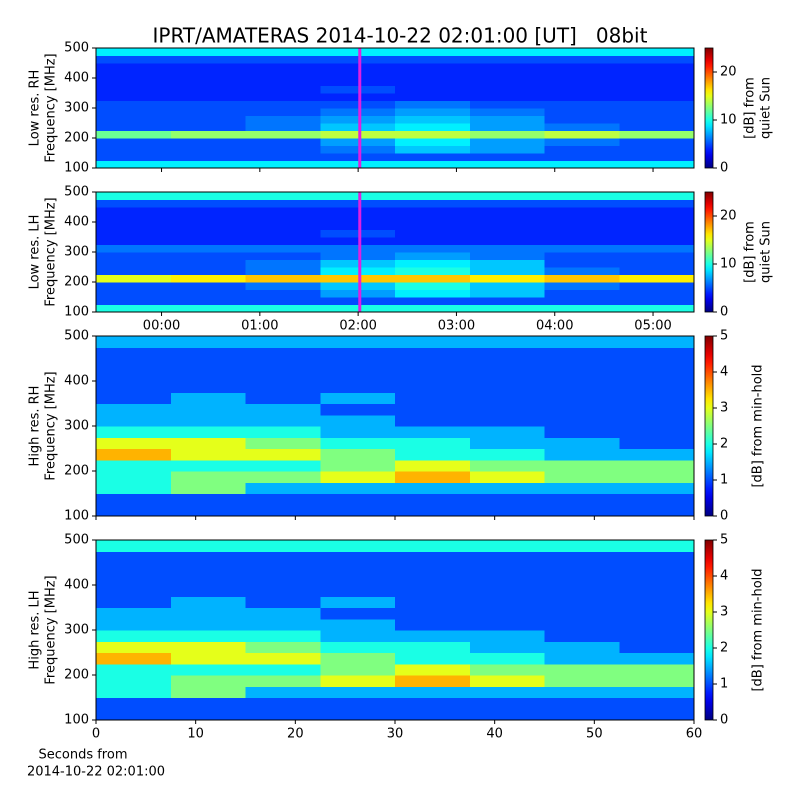  I want to click on colorbar-tick-label: 10, so click(728, 264).